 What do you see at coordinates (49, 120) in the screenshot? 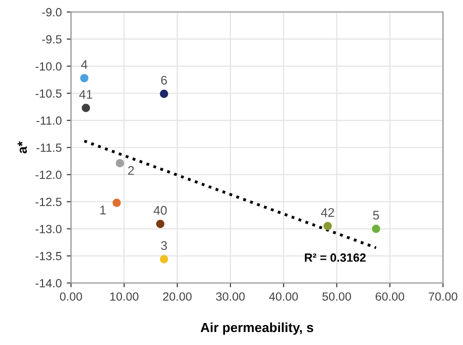
I see `y-tick-label: -11.0` at bounding box center [49, 120].